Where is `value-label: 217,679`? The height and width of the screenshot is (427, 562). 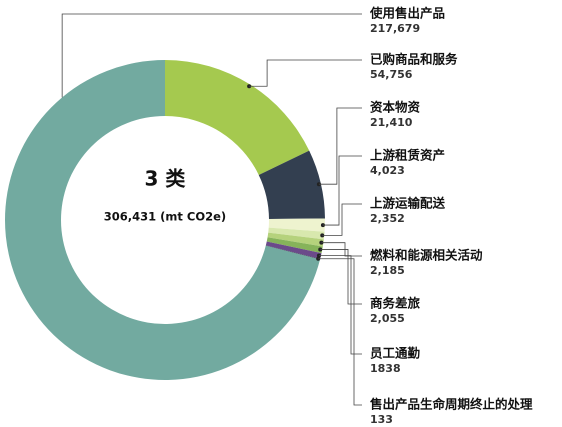
value-label: 217,679 is located at coordinates (395, 28).